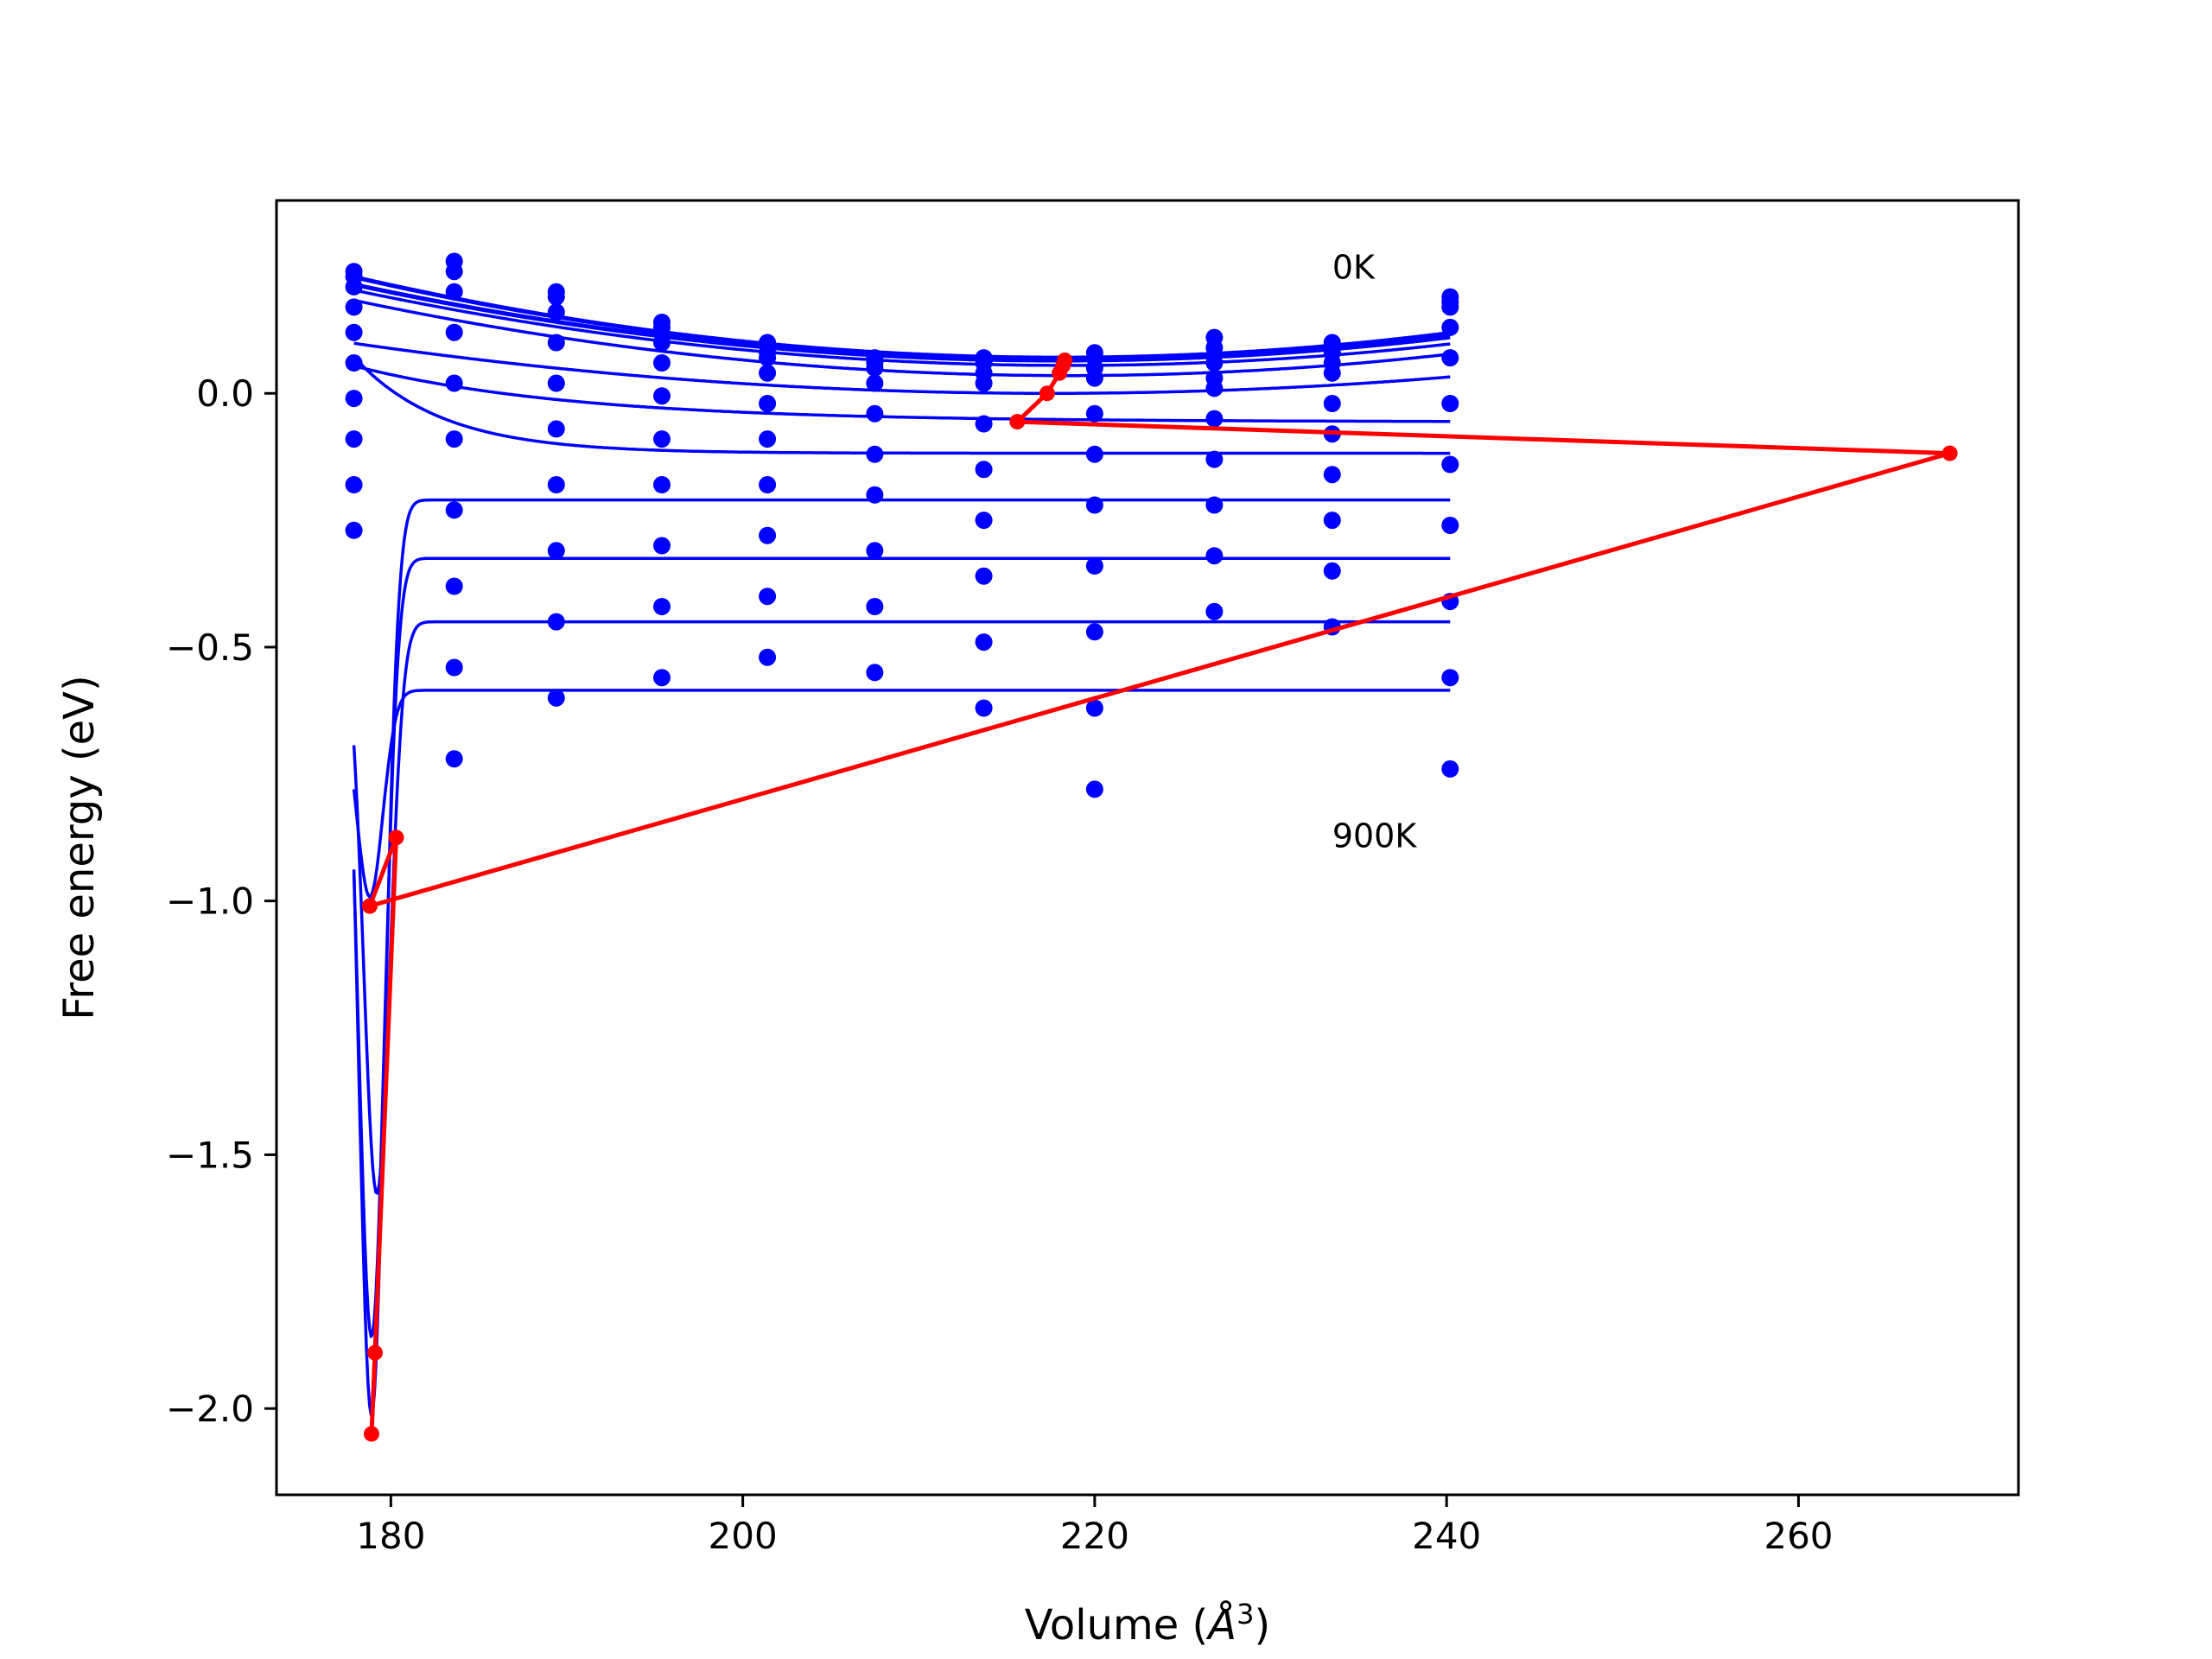  I want to click on y-tick-label-3: −1.5, so click(210, 1155).